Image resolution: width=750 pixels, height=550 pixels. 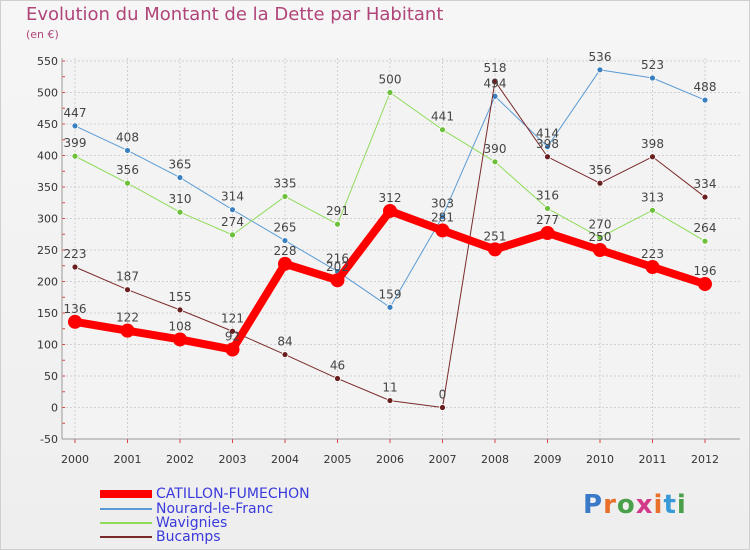 I want to click on legend-label: Bucamps, so click(x=188, y=537).